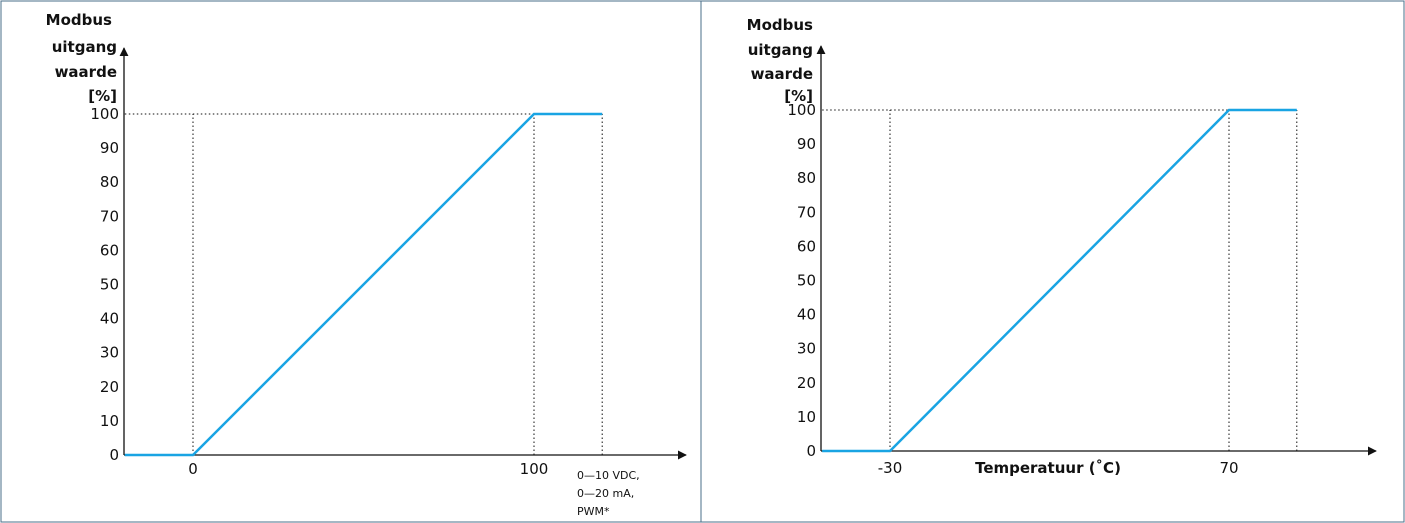 Image resolution: width=1405 pixels, height=523 pixels. What do you see at coordinates (193, 469) in the screenshot?
I see `x-tick-label: 0` at bounding box center [193, 469].